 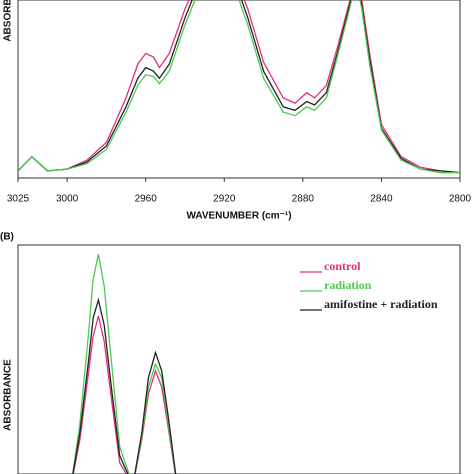 I want to click on legend-label: radiation, so click(x=348, y=285).